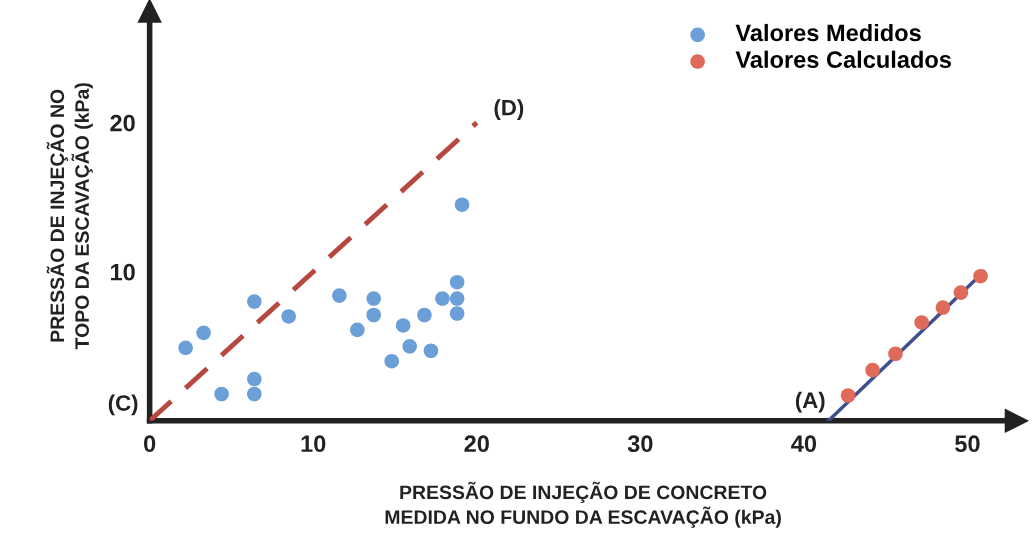  I want to click on x-tick-label: 30, so click(640, 444).